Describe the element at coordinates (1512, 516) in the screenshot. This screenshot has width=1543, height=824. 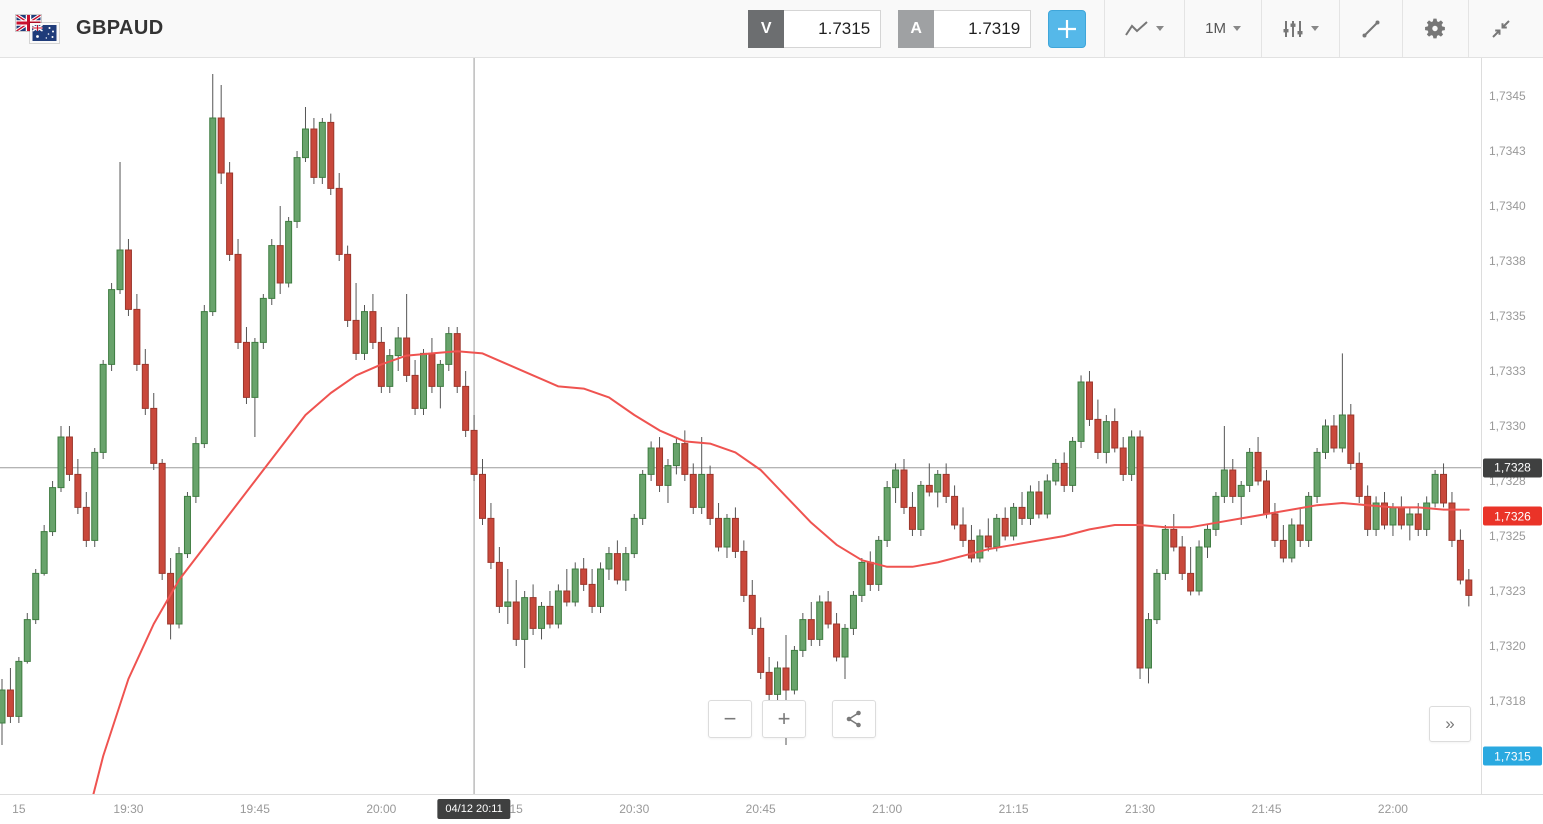
I see `ma-price-badge: 1,7326` at that location.